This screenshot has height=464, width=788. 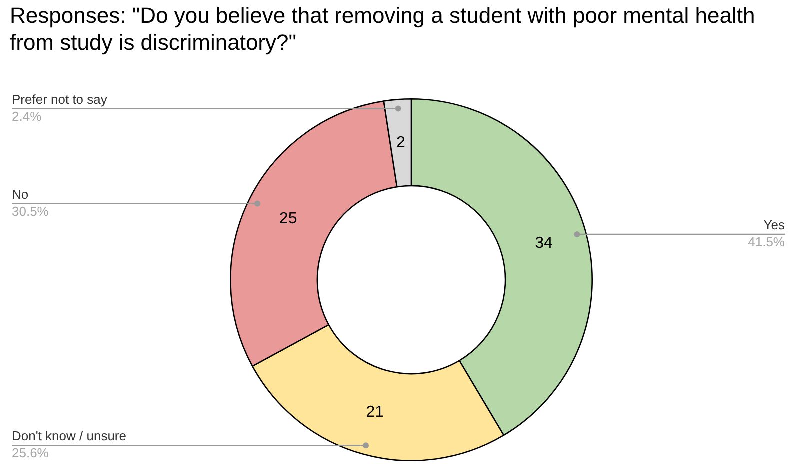 I want to click on data-label: 2, so click(x=401, y=143).